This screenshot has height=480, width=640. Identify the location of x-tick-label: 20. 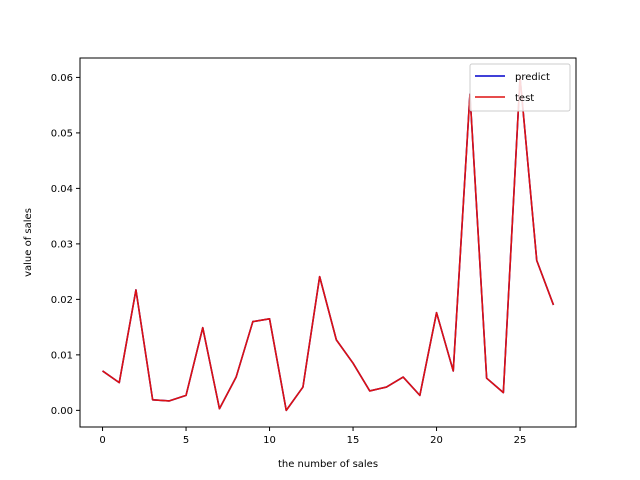
(436, 440).